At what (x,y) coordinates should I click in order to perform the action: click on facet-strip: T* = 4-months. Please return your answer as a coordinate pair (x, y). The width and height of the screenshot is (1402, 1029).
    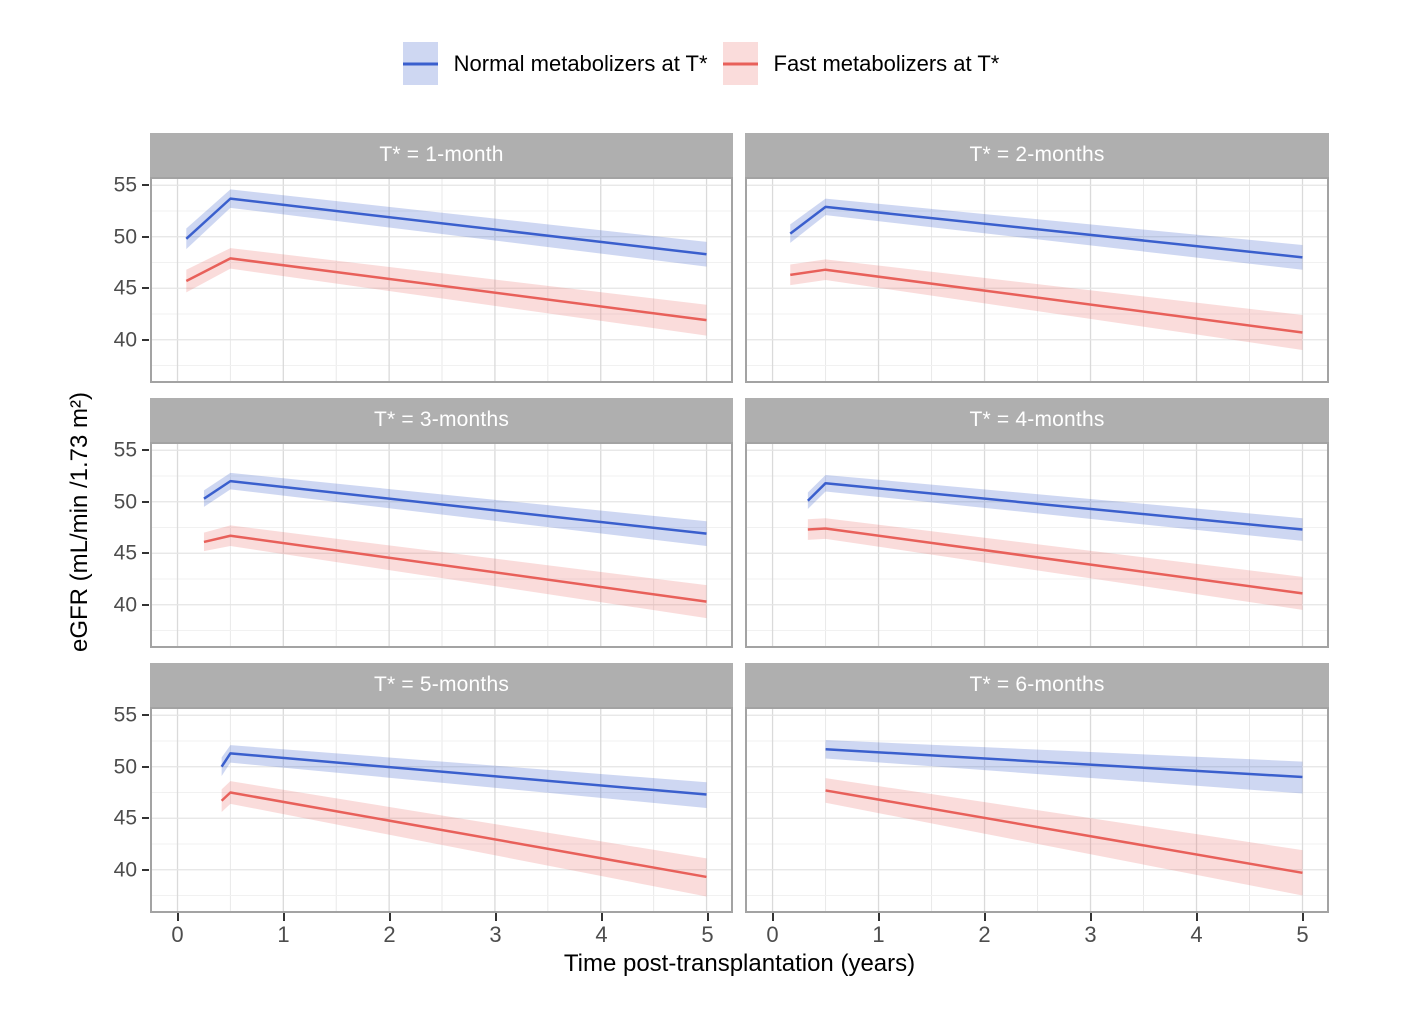
    Looking at the image, I should click on (1037, 420).